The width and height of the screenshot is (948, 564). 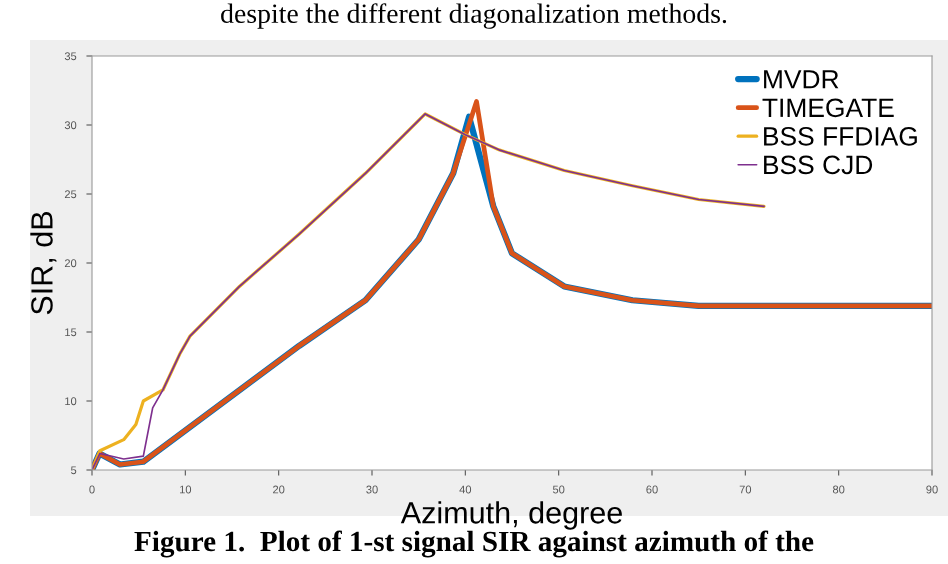 I want to click on y-axis-title: SIR, dB, so click(x=43, y=263).